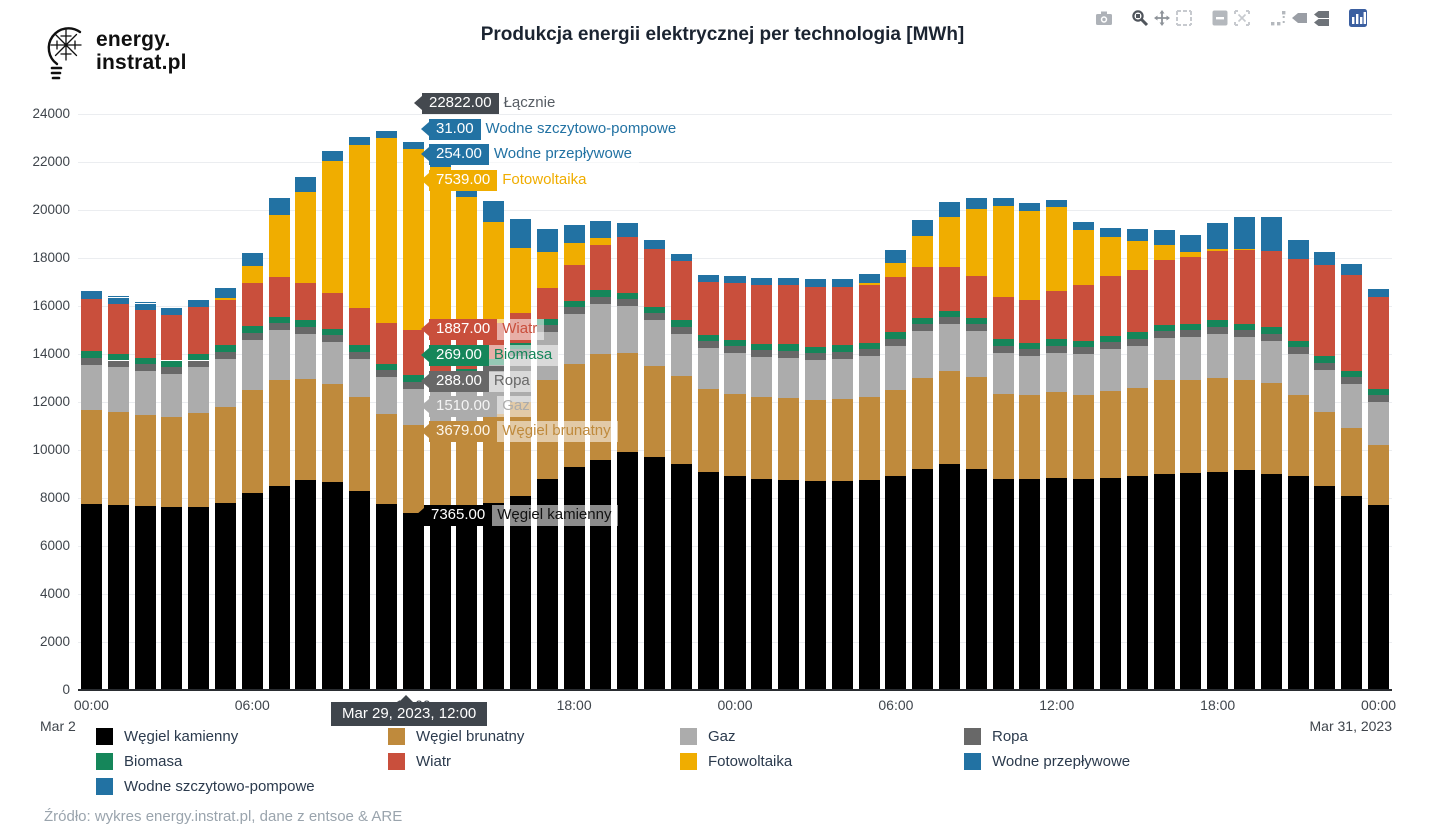 The height and width of the screenshot is (836, 1445). I want to click on hover-closest-icon, so click(1300, 18).